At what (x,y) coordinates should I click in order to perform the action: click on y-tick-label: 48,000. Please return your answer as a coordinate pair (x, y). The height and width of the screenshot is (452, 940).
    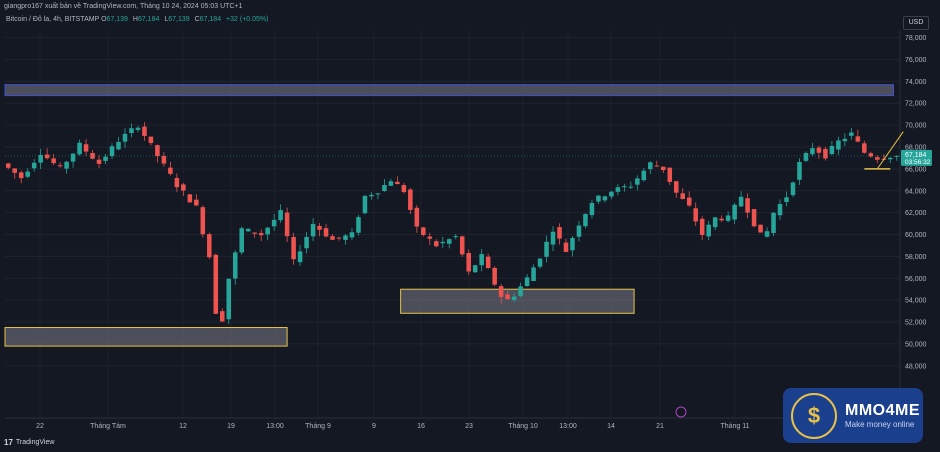
    Looking at the image, I should click on (916, 366).